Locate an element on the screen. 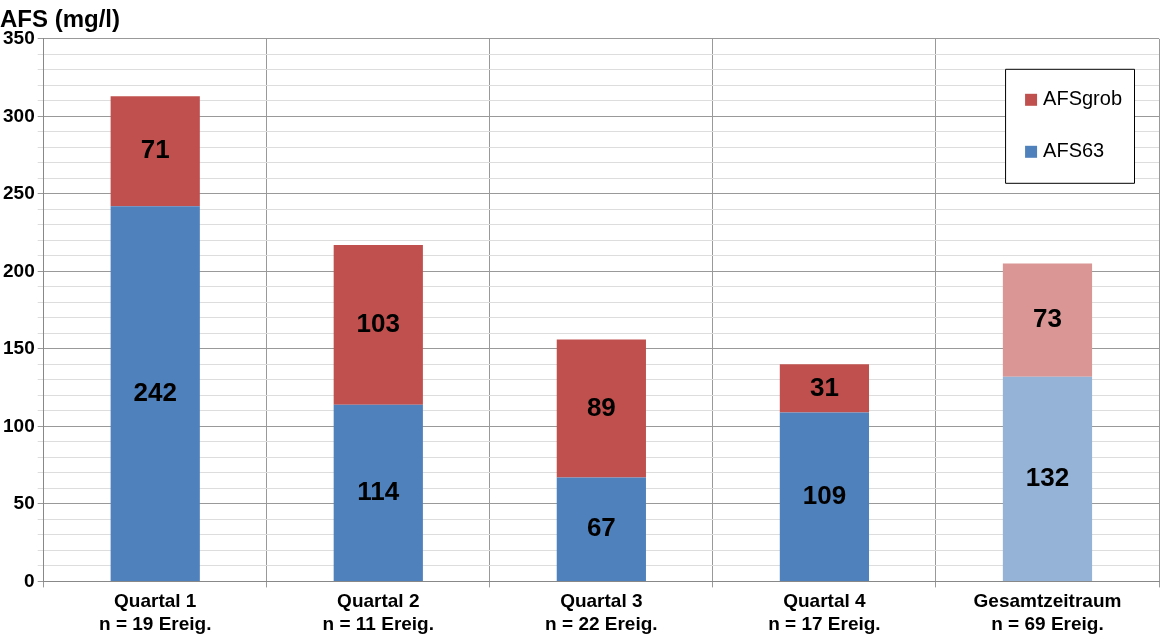  y-tick-label: 0 is located at coordinates (29, 580).